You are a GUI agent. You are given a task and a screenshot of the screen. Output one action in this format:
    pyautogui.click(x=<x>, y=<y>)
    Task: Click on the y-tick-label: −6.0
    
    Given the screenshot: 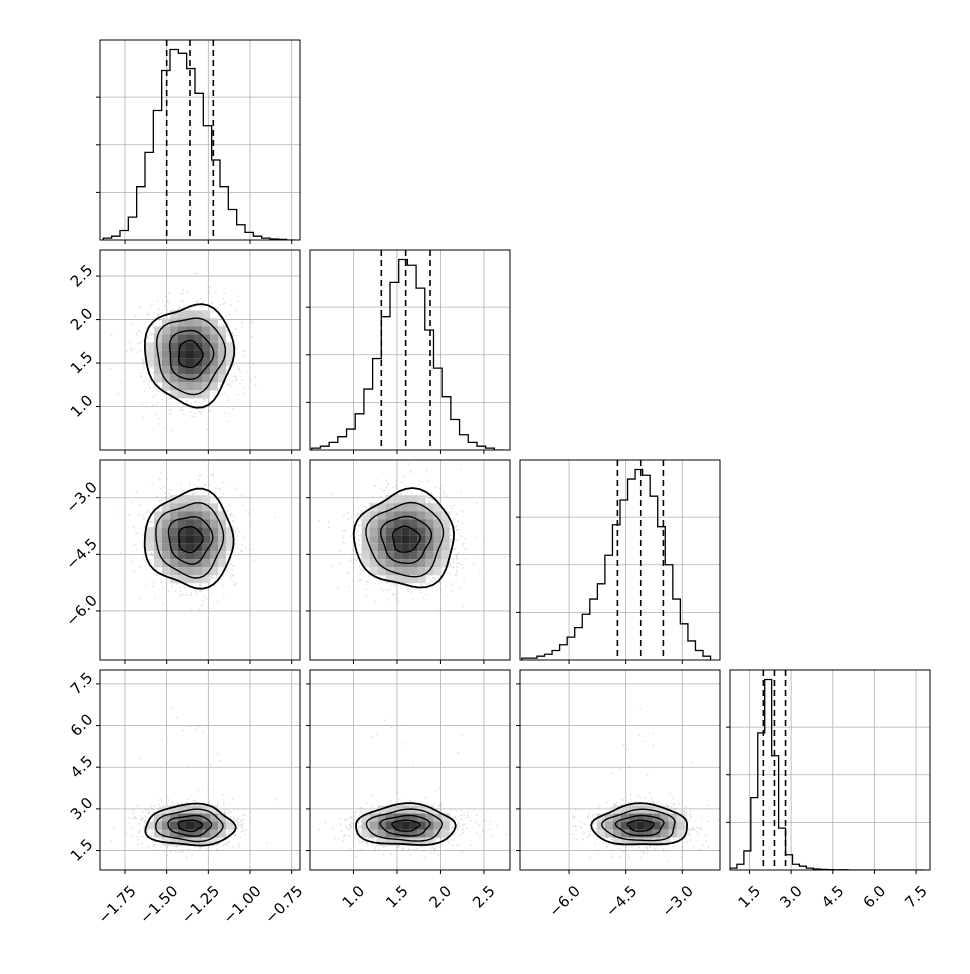 What is the action you would take?
    pyautogui.click(x=81, y=610)
    